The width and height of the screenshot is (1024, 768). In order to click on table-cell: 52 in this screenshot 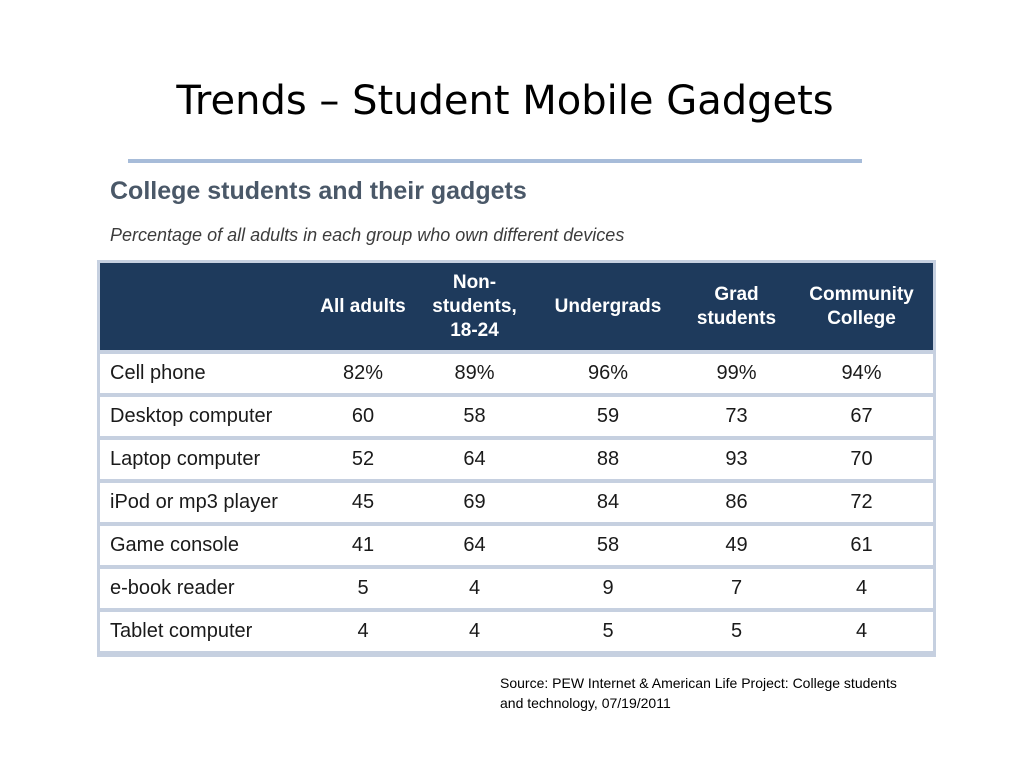, I will do `click(363, 459)`.